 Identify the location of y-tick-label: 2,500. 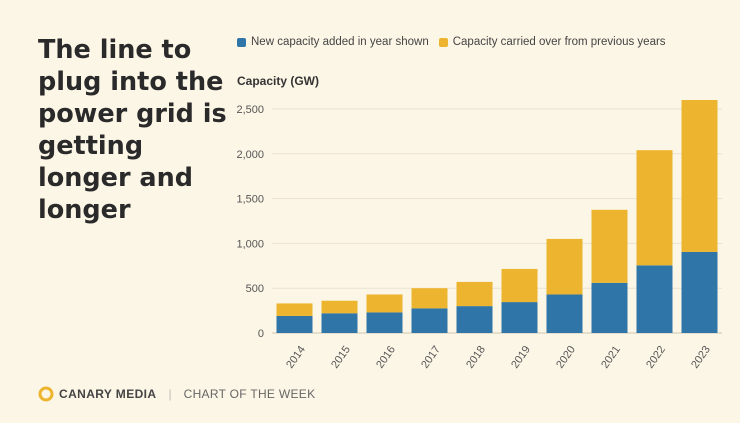
(250, 110).